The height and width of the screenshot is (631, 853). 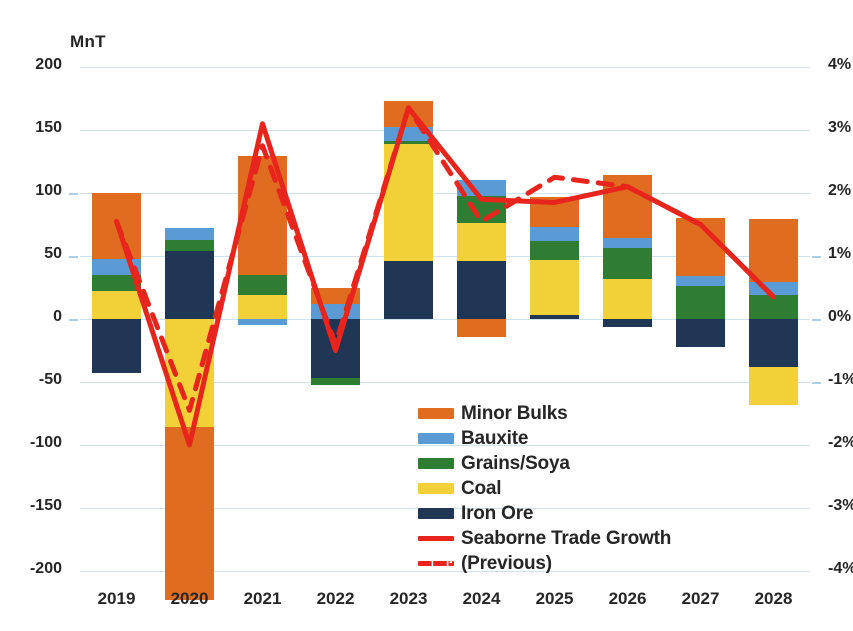 I want to click on legend-item: Bauxite, so click(x=544, y=438).